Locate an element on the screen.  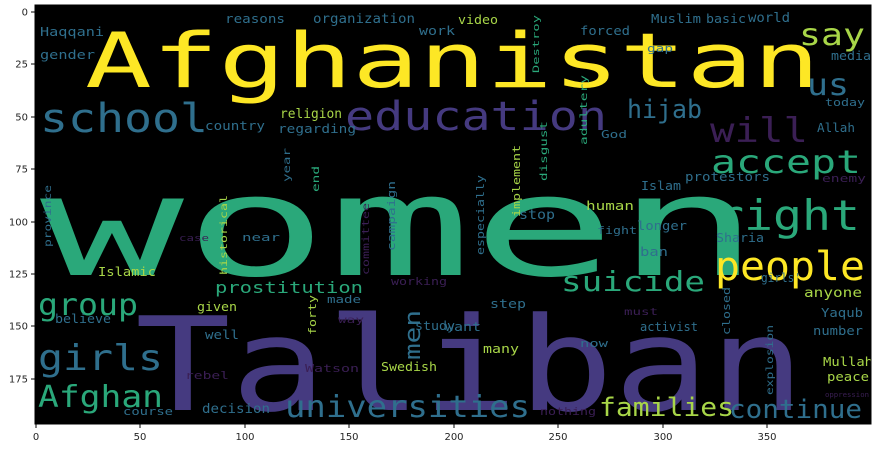
y-tick-label: 0 is located at coordinates (25, 13).